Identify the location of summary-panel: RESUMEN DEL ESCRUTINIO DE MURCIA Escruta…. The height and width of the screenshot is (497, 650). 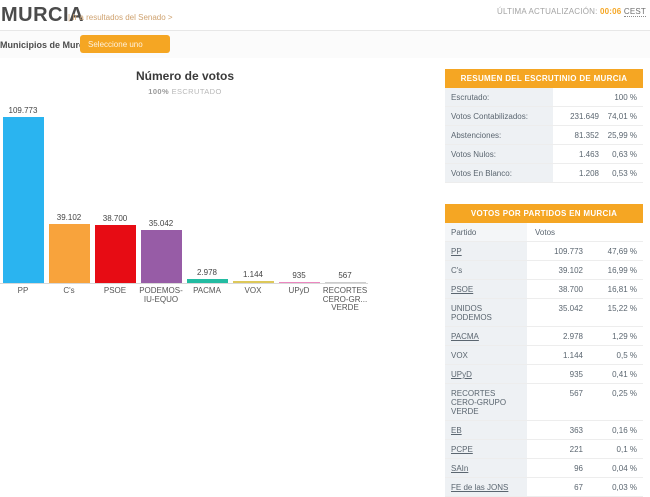
(544, 126).